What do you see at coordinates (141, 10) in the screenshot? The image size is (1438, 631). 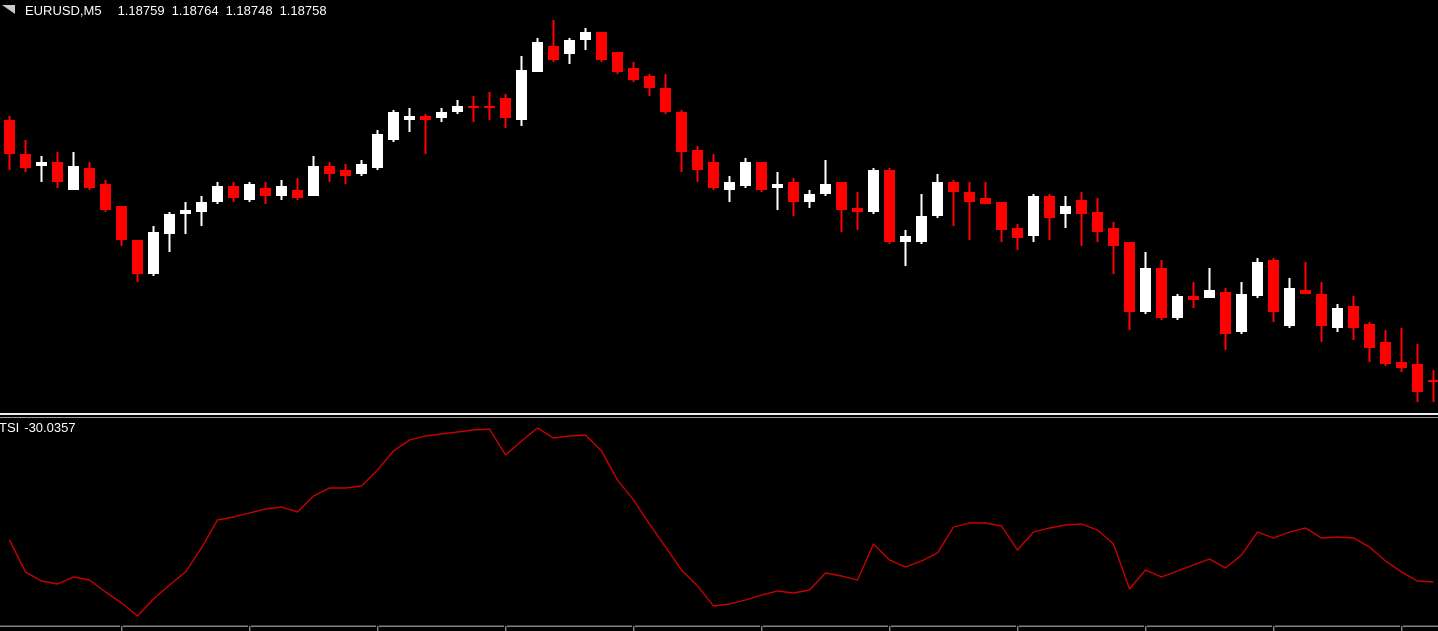 I see `quote-open: 1.18759` at bounding box center [141, 10].